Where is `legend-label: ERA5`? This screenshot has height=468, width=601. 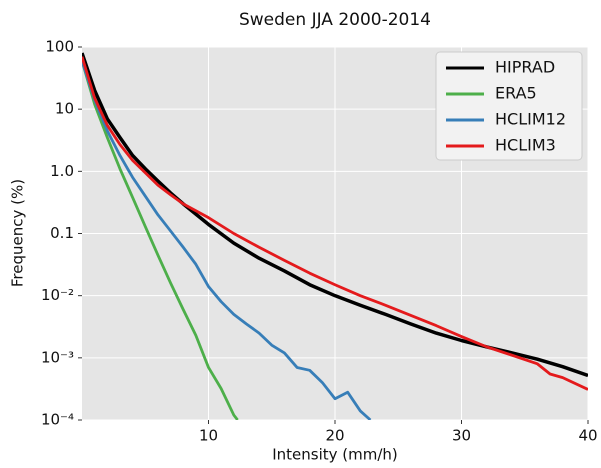
legend-label: ERA5 is located at coordinates (516, 93).